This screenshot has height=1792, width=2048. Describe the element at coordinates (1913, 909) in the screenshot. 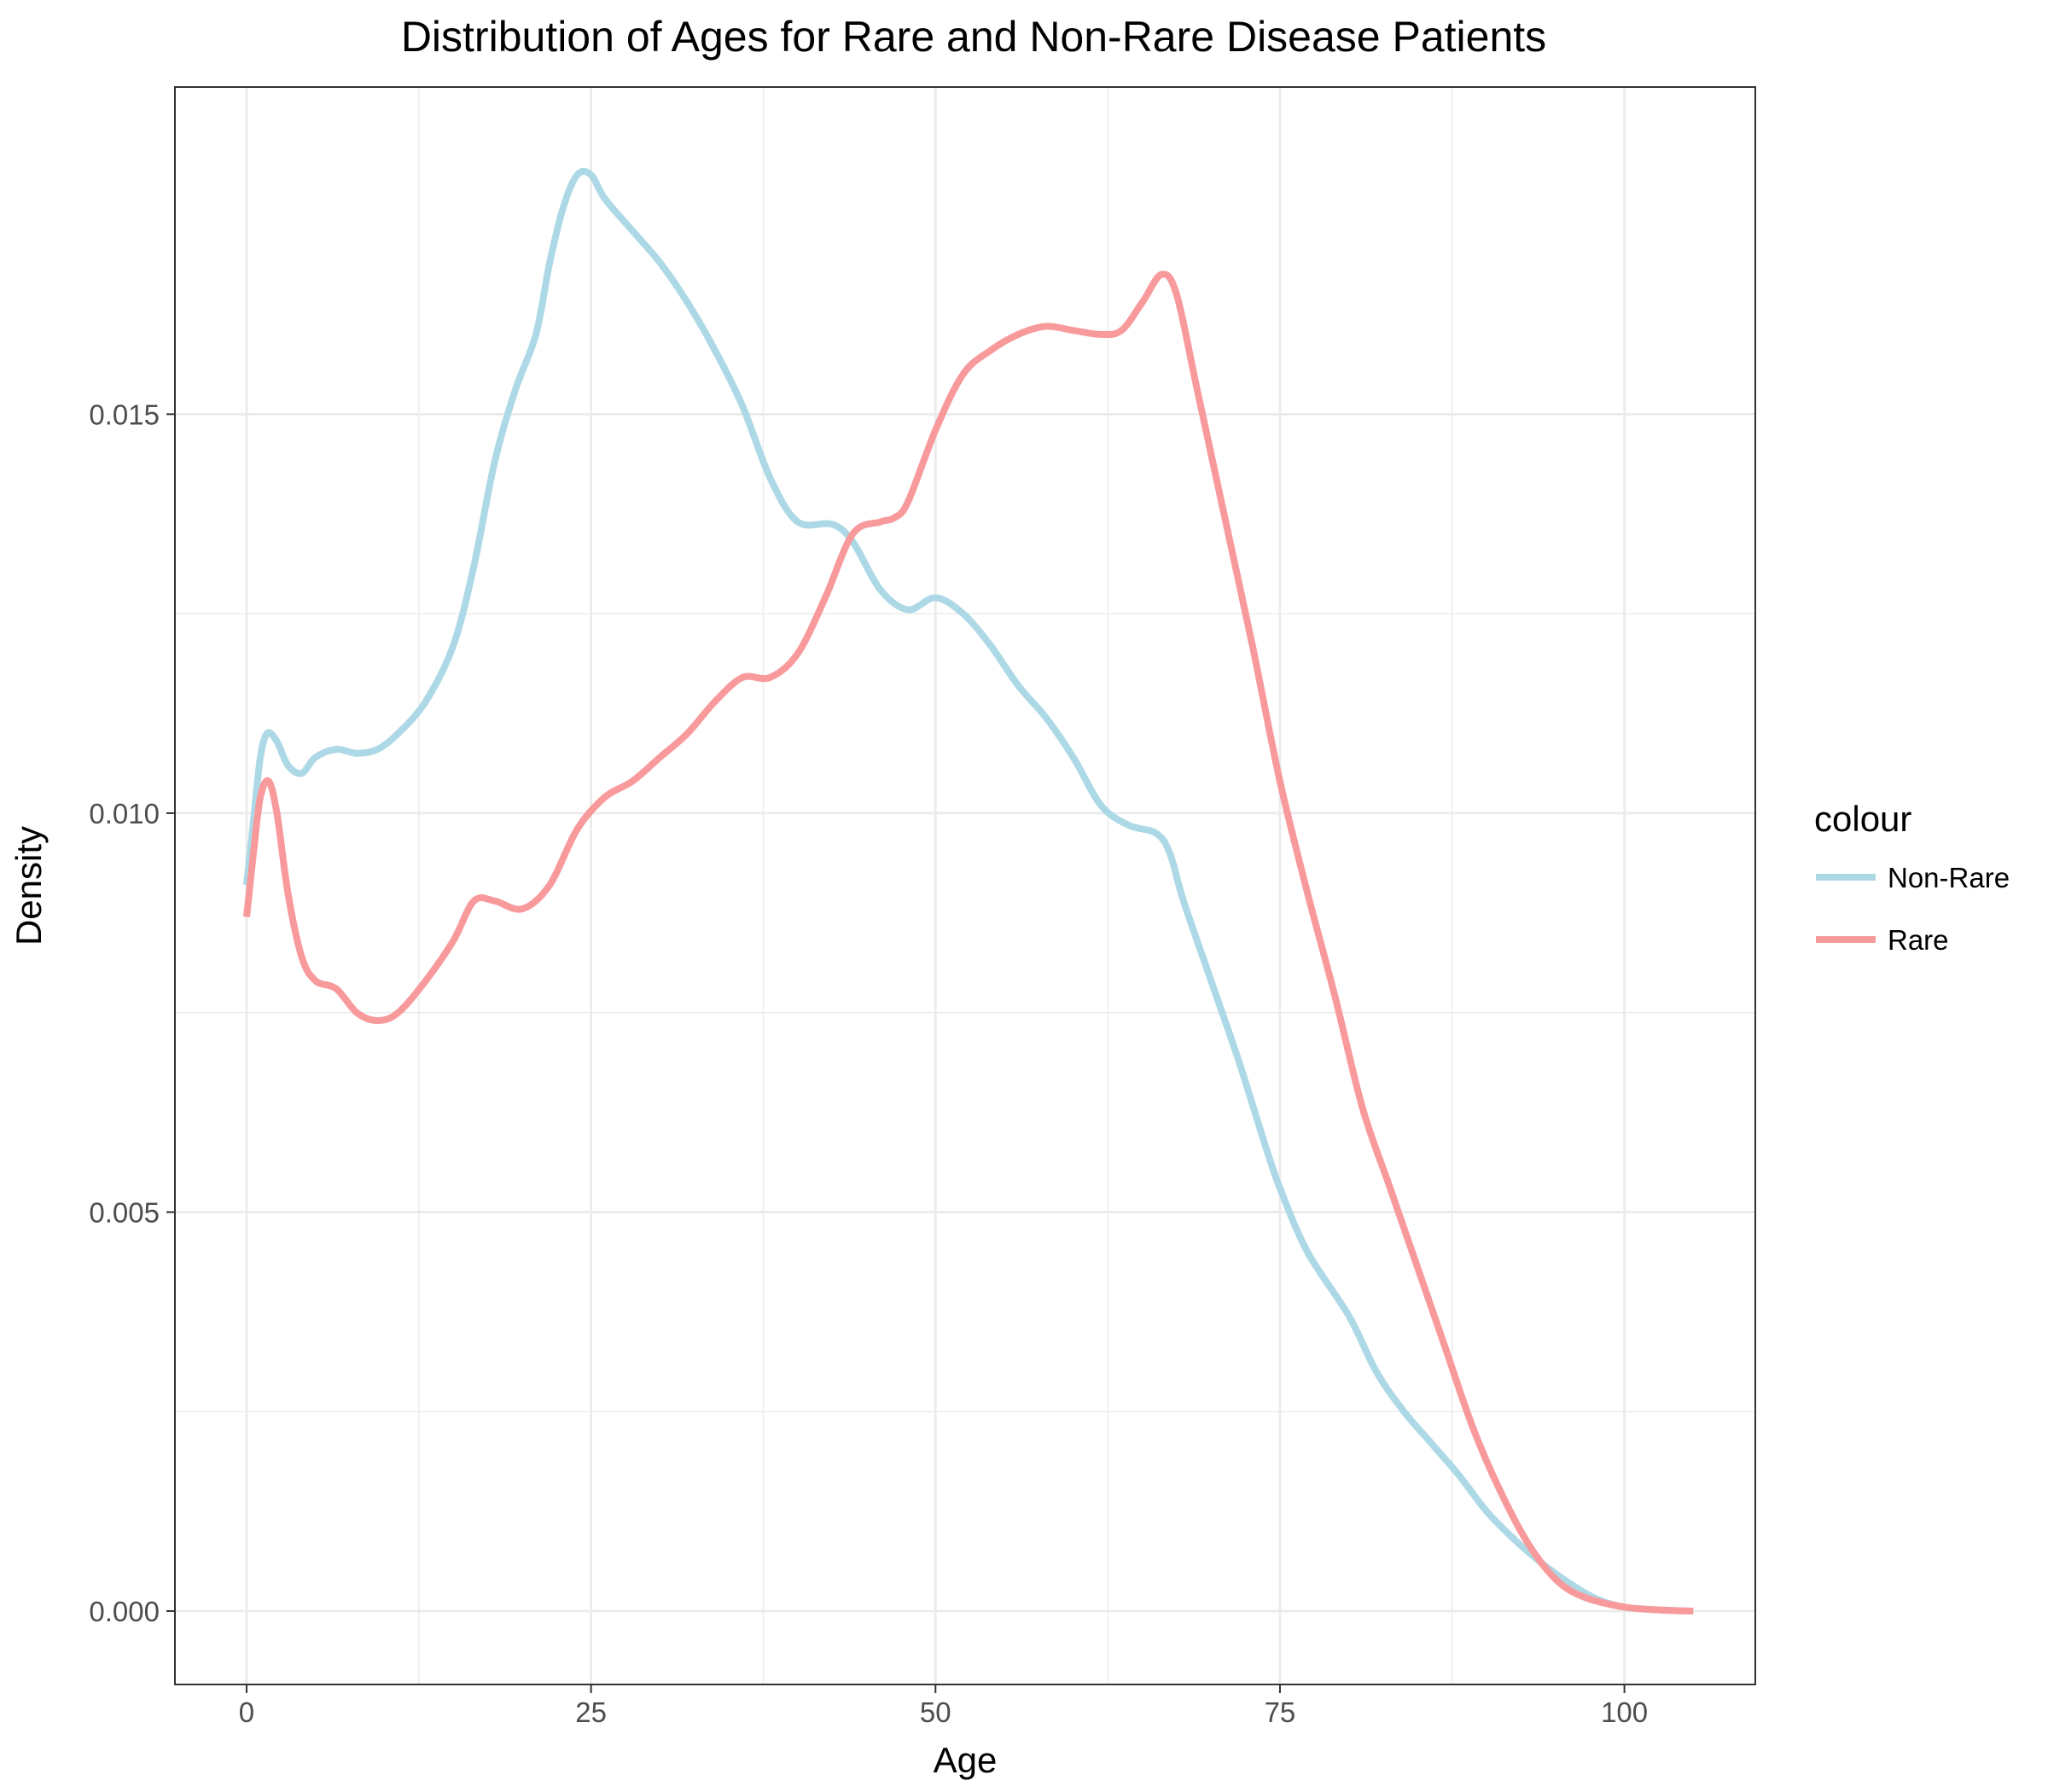

I see `legend-entries: Non-Rare Rare` at that location.